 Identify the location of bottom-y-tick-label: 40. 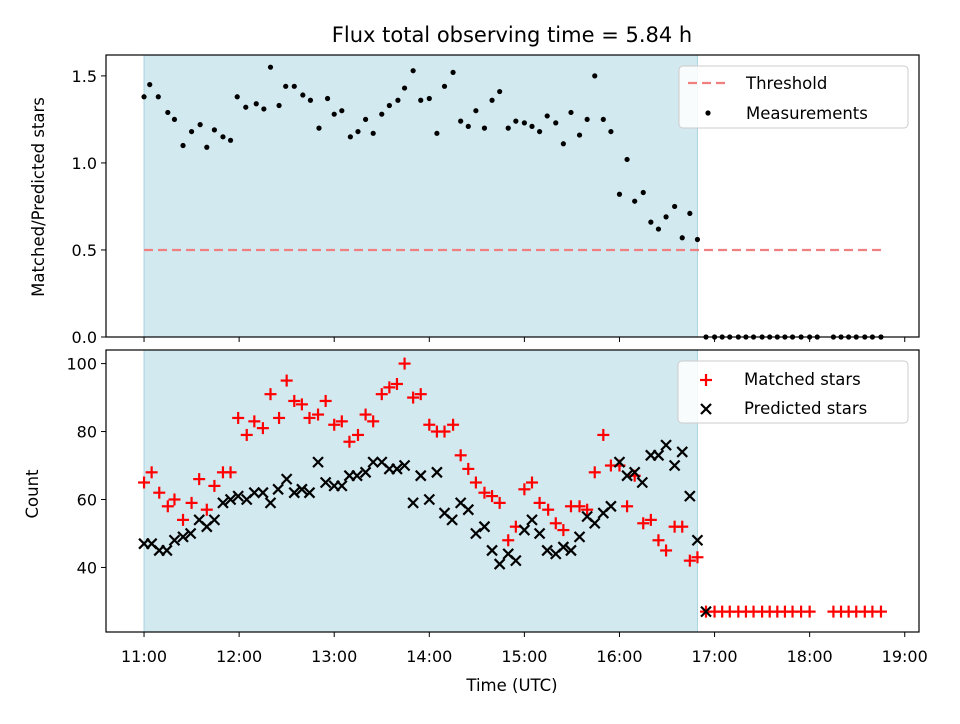
(87, 567).